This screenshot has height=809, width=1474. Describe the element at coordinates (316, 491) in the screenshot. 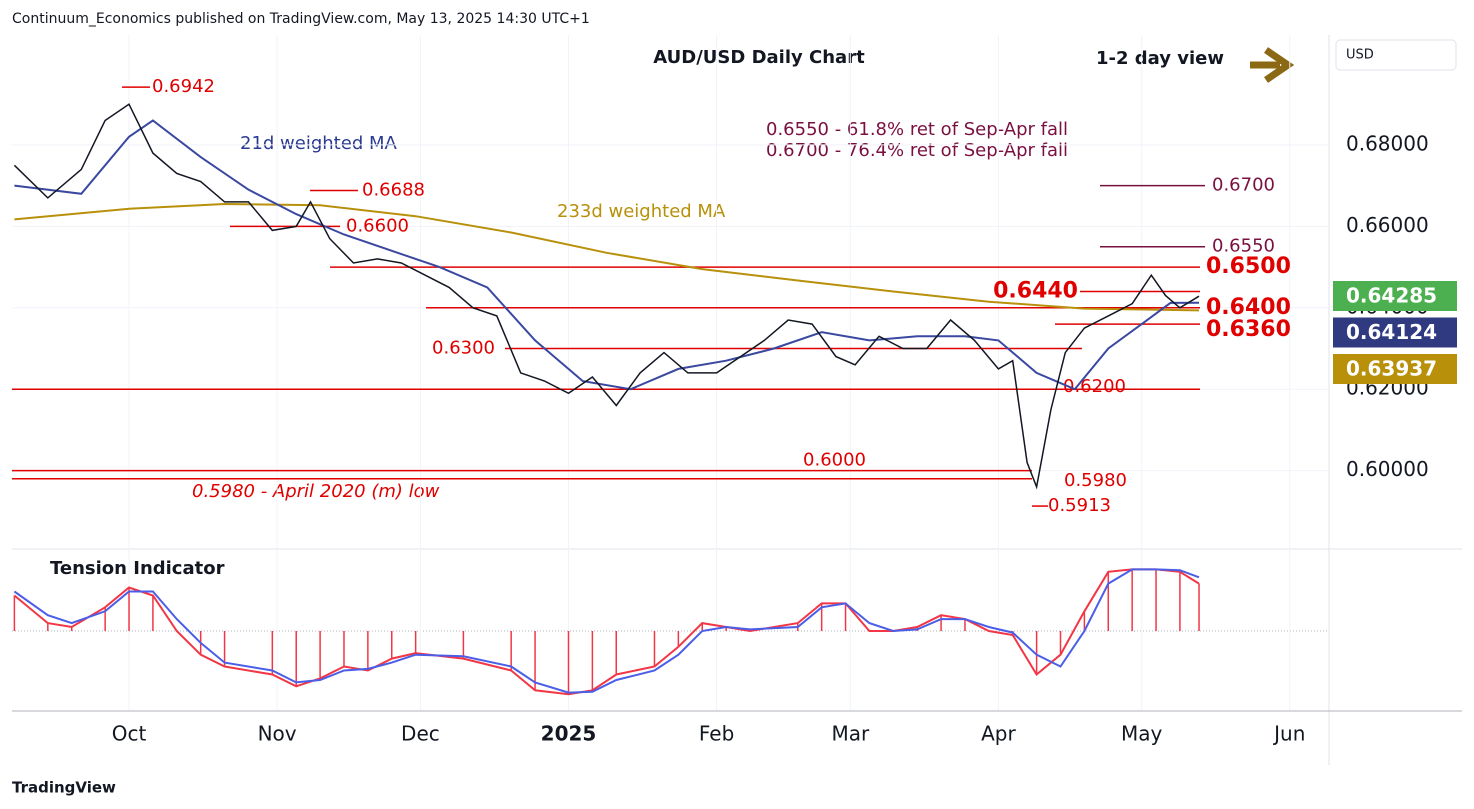

I see `annotation: 0.5980 - April 2020 (m) low` at that location.